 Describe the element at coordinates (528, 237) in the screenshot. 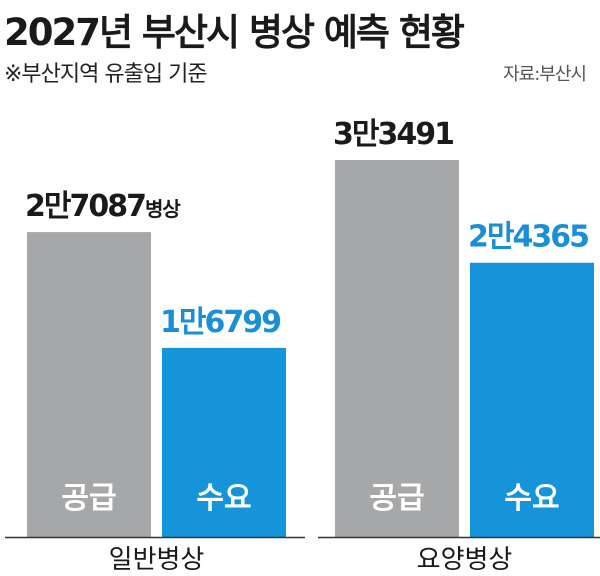

I see `data-label: 2만4365` at that location.